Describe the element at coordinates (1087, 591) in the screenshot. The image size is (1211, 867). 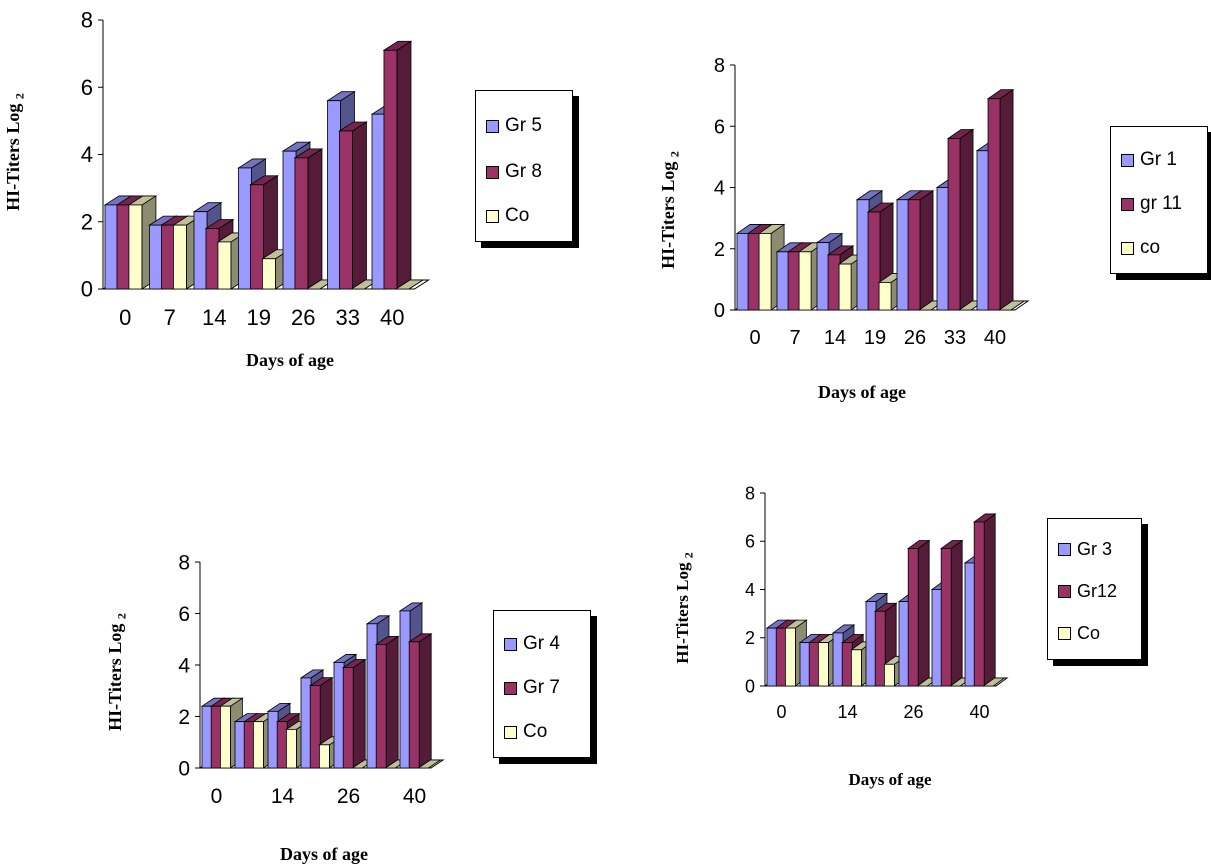
I see `legend-item-gr12: Gr12` at that location.